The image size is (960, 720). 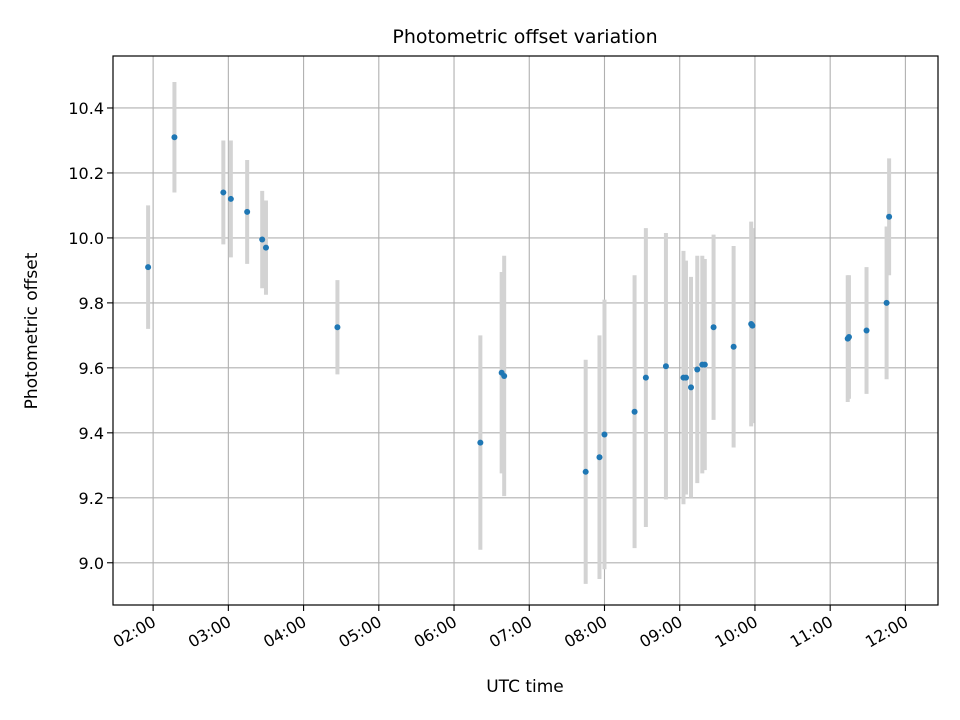 What do you see at coordinates (86, 173) in the screenshot?
I see `y-tick-label: 10.2` at bounding box center [86, 173].